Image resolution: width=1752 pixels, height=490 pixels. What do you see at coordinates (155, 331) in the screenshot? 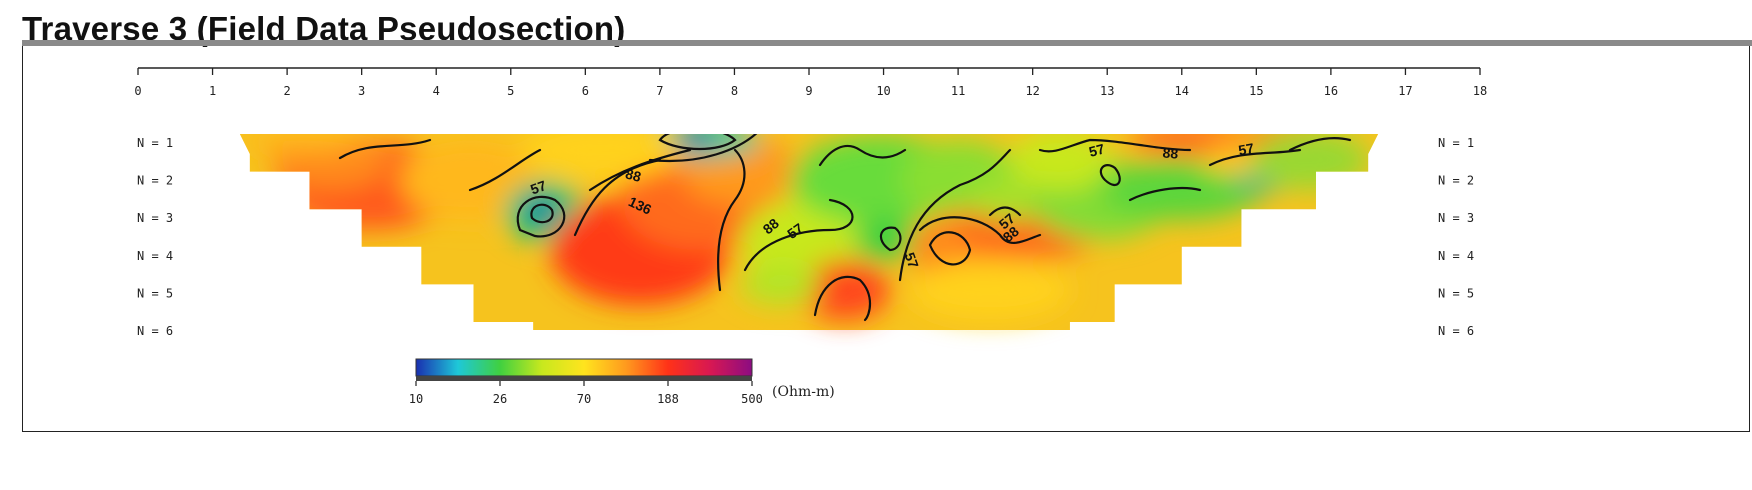
I see `depth-level-label-left: N = 6` at bounding box center [155, 331].